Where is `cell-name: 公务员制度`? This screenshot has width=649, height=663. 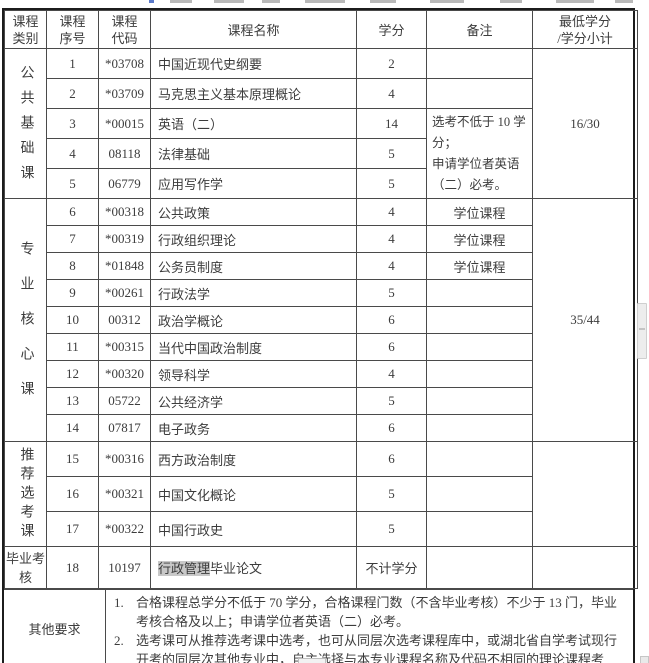
cell-name: 公务员制度 is located at coordinates (253, 266).